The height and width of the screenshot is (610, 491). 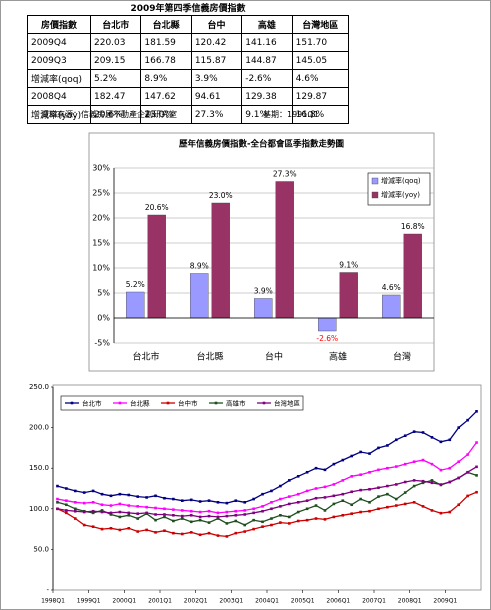 I want to click on legend-label: 台灣地區, so click(x=287, y=403).